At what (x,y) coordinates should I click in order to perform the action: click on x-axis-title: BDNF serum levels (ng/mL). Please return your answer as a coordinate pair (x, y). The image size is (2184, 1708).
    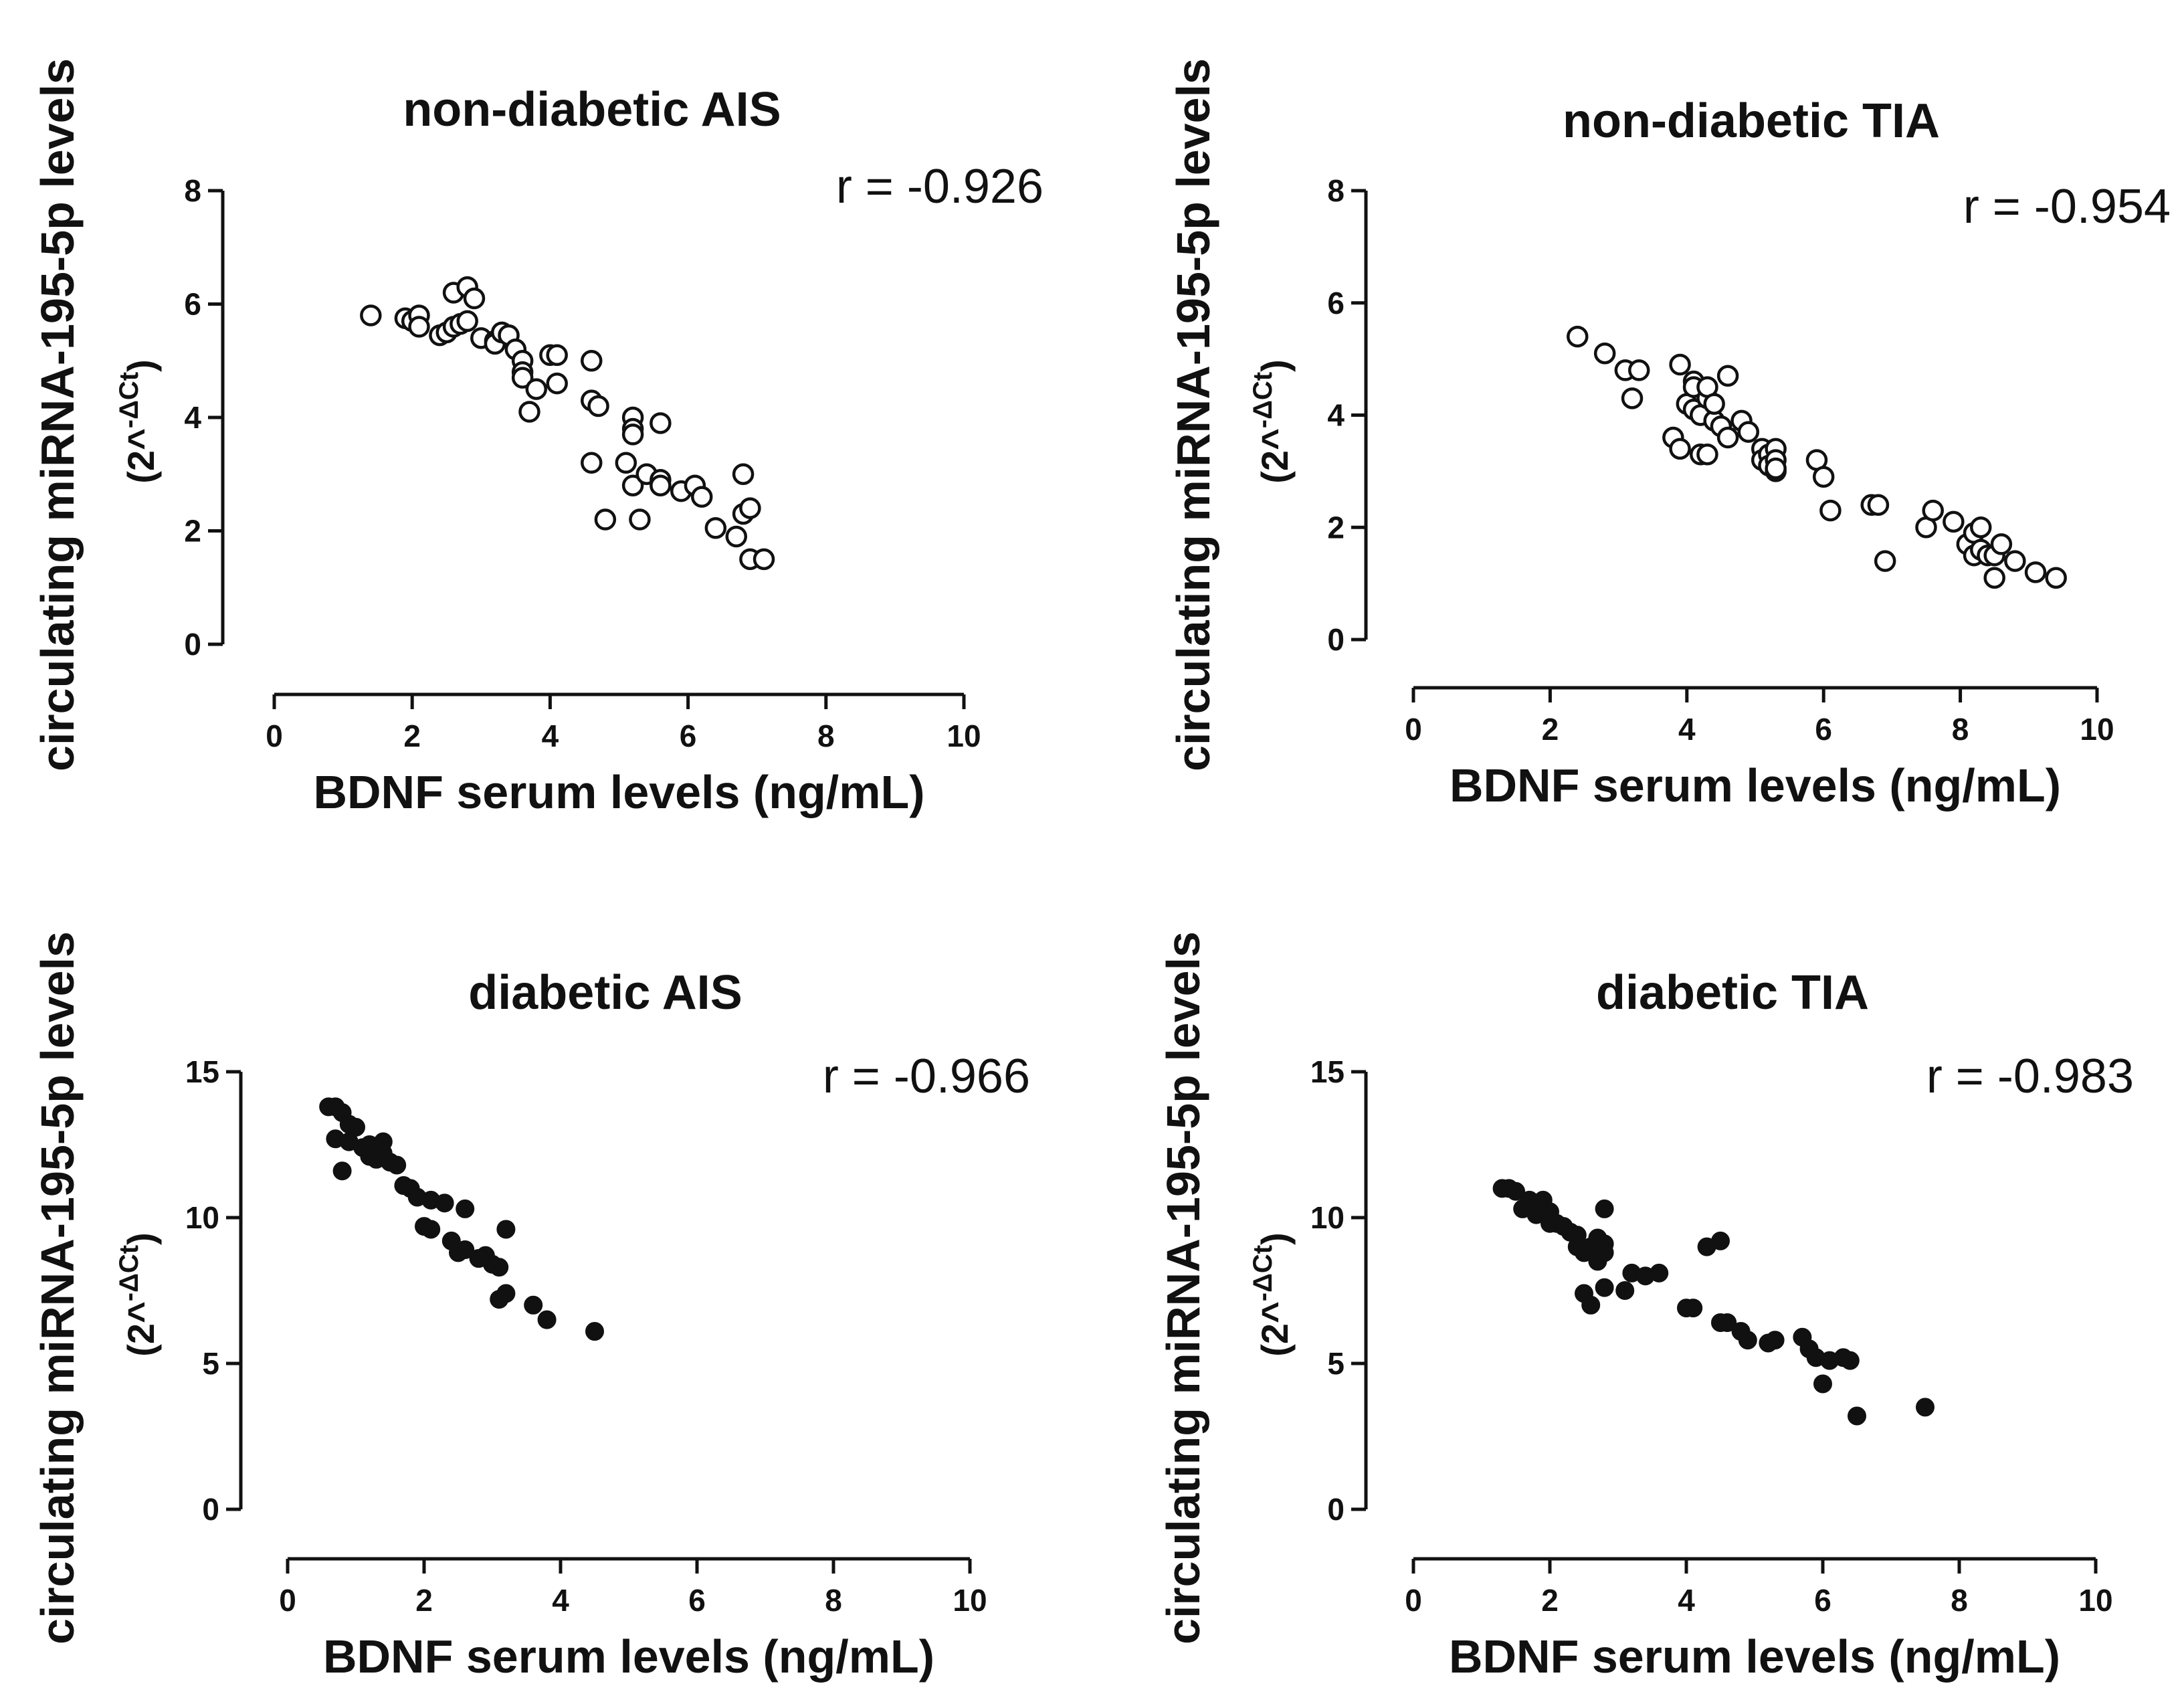
    Looking at the image, I should click on (628, 1656).